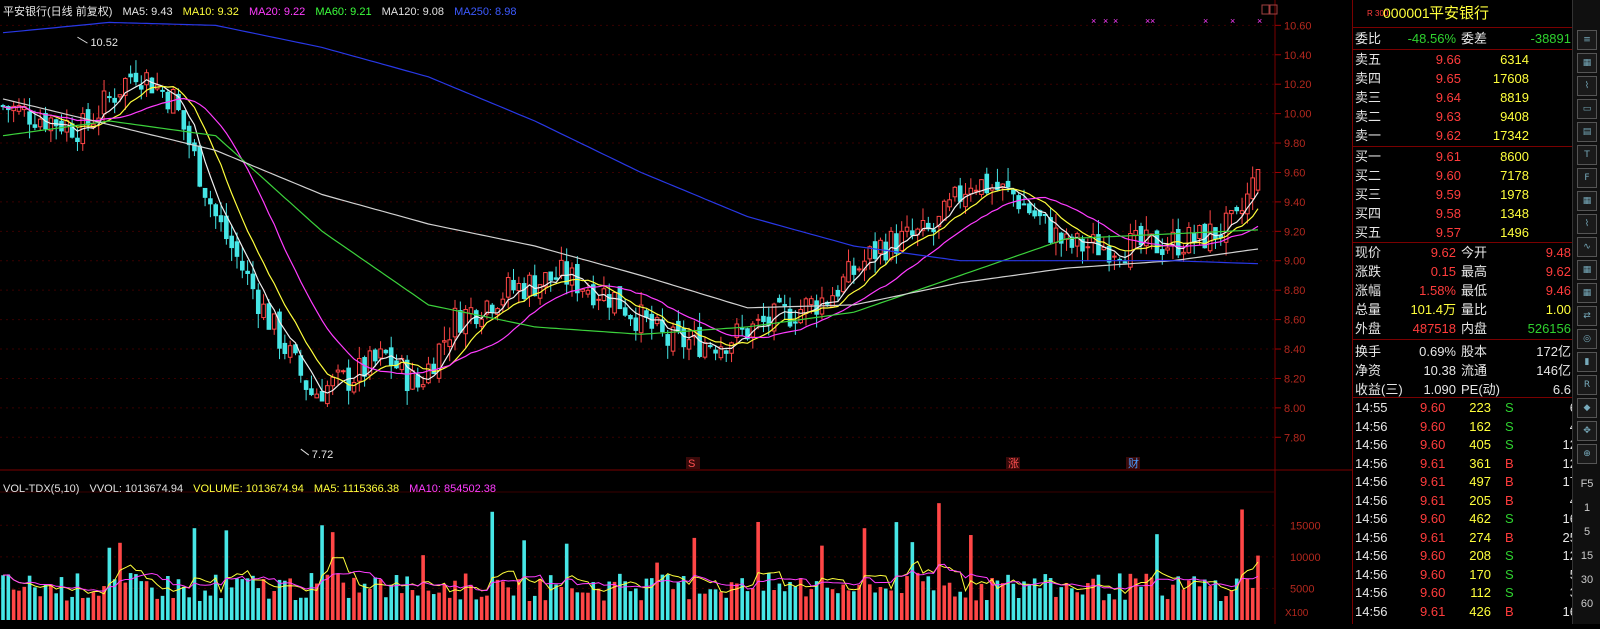 The height and width of the screenshot is (629, 1600). Describe the element at coordinates (413, 12) in the screenshot. I see `ma120-label: MA120: 9.08` at that location.